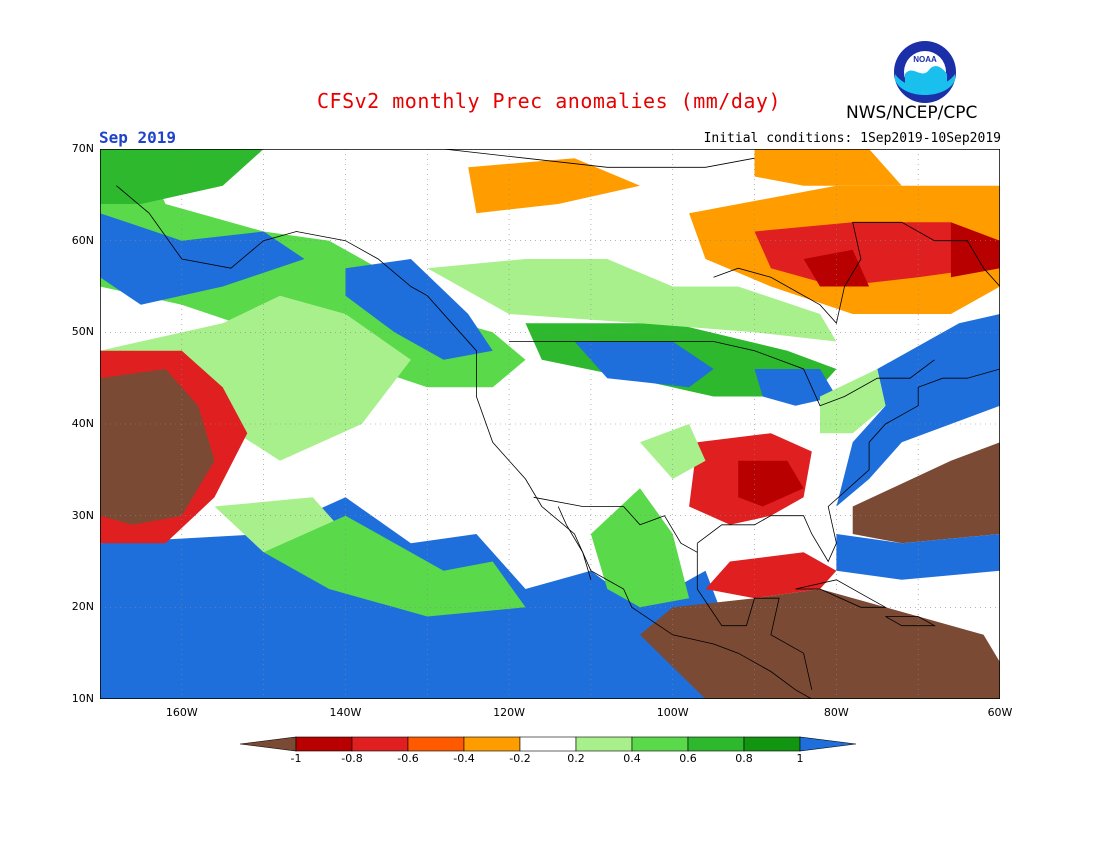 Image resolution: width=1100 pixels, height=850 pixels. What do you see at coordinates (836, 712) in the screenshot?
I see `longitude-label: 80W` at bounding box center [836, 712].